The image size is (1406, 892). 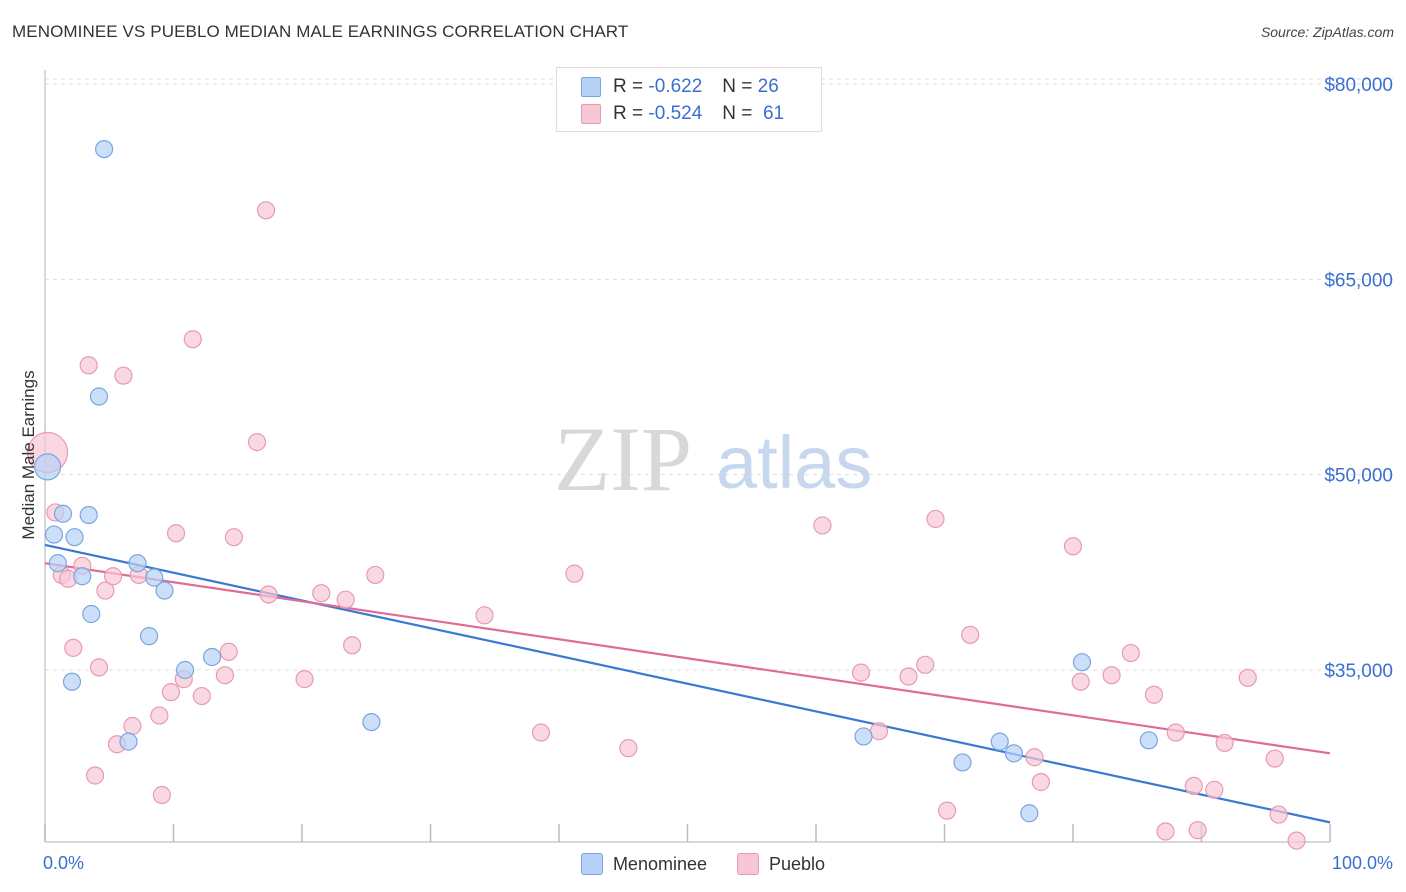 I want to click on legend-row-menominee: R = -0.622 N = 26, so click(x=680, y=87).